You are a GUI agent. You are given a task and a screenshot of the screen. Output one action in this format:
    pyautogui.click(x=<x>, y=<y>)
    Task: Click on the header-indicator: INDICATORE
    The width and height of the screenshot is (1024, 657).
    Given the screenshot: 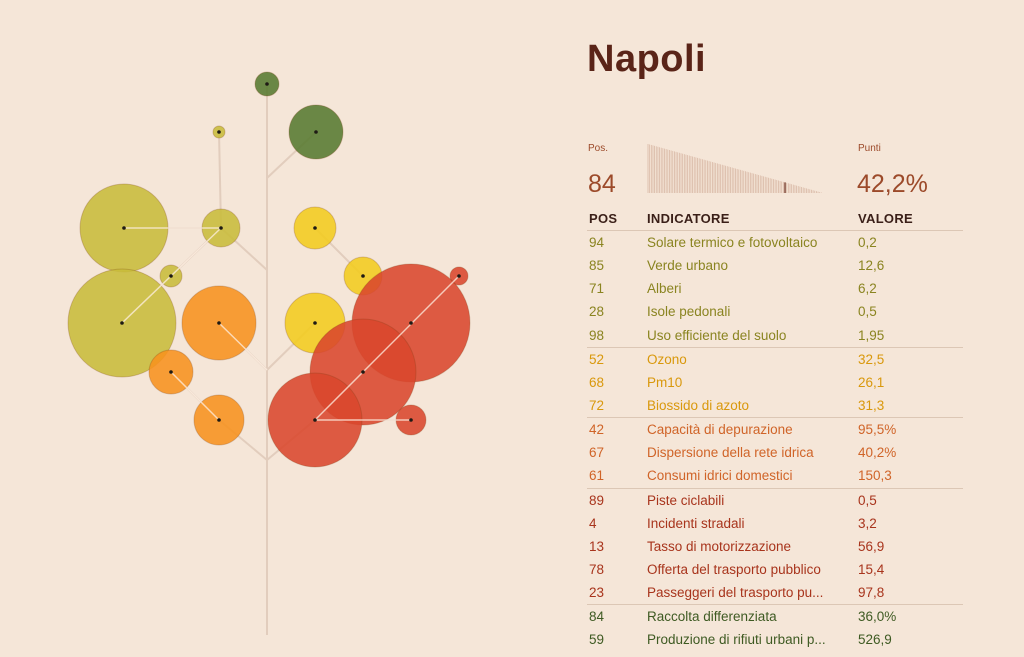 What is the action you would take?
    pyautogui.click(x=688, y=218)
    